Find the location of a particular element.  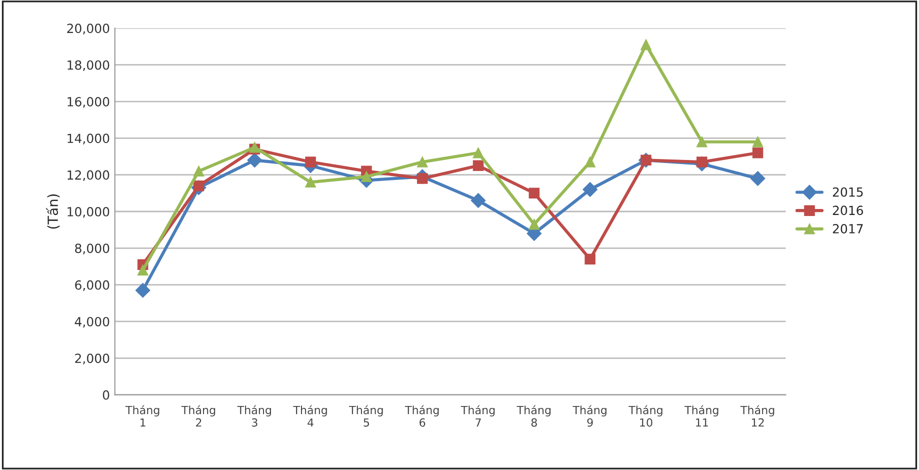

y-tick-label: 8,000 is located at coordinates (92, 249).